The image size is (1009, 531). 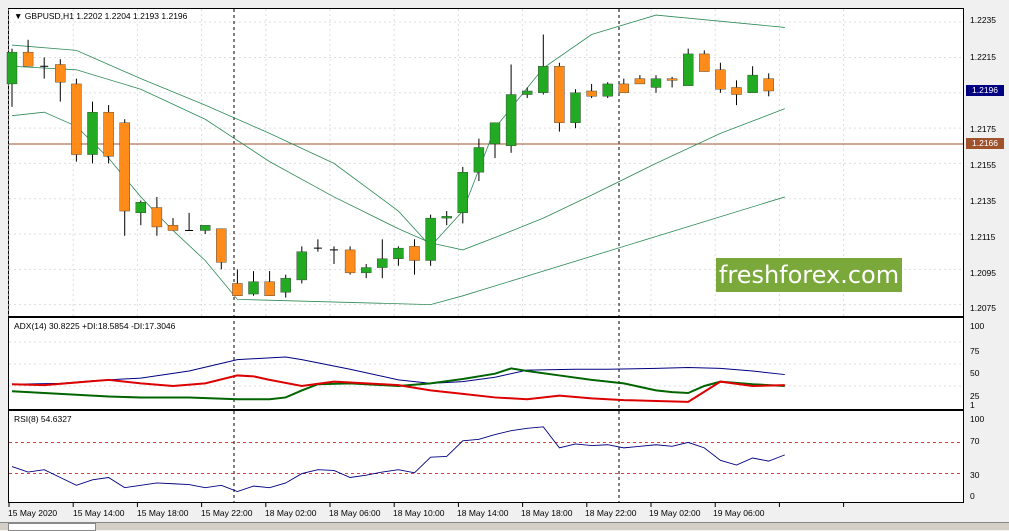 I want to click on rsi-tick: 0, so click(x=972, y=496).